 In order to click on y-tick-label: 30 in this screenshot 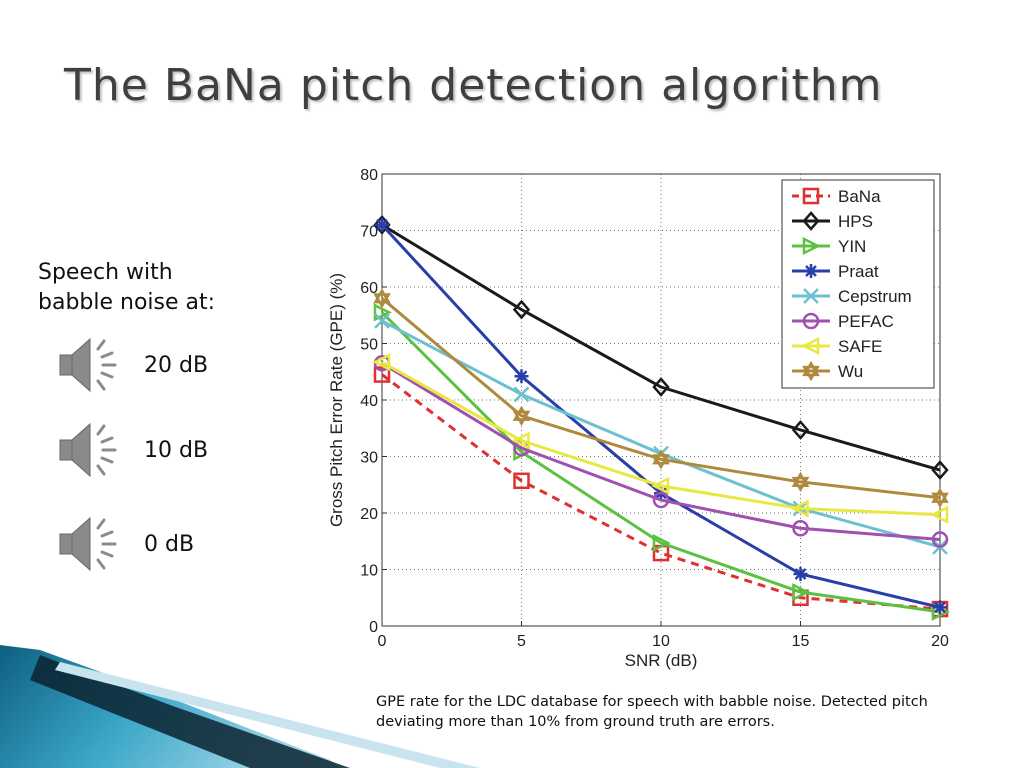, I will do `click(369, 458)`.